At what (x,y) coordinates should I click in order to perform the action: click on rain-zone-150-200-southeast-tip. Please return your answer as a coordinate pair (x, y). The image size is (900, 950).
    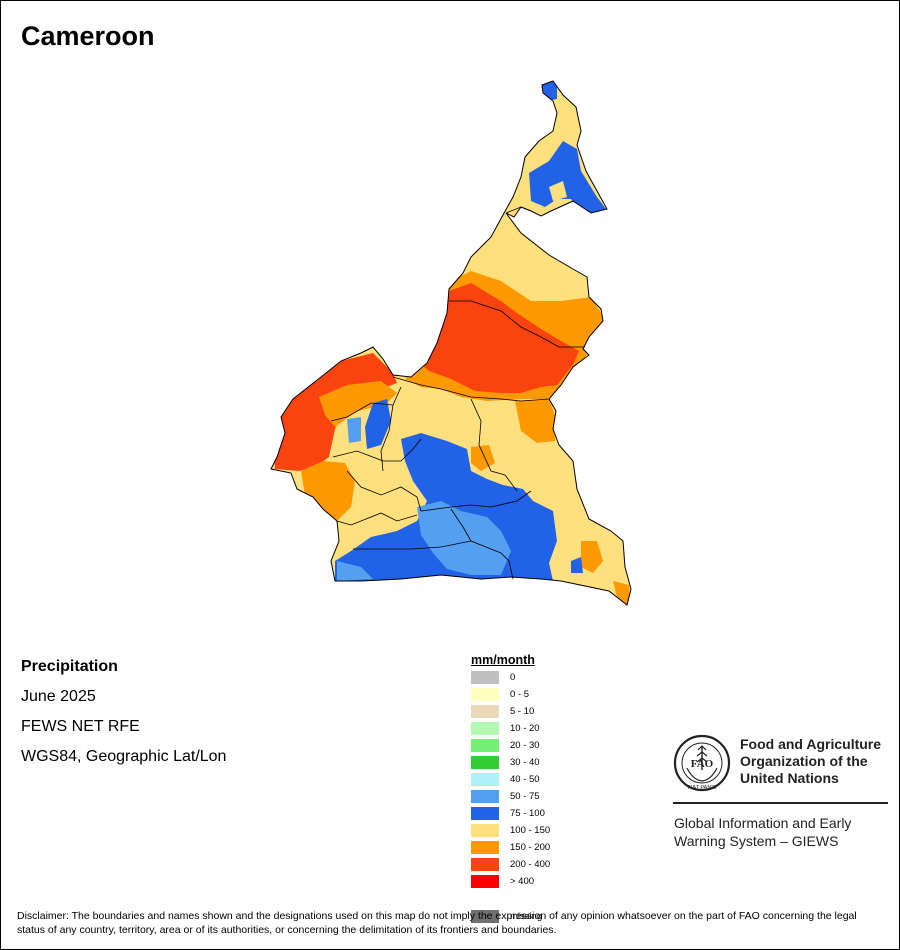
    Looking at the image, I should click on (622, 593).